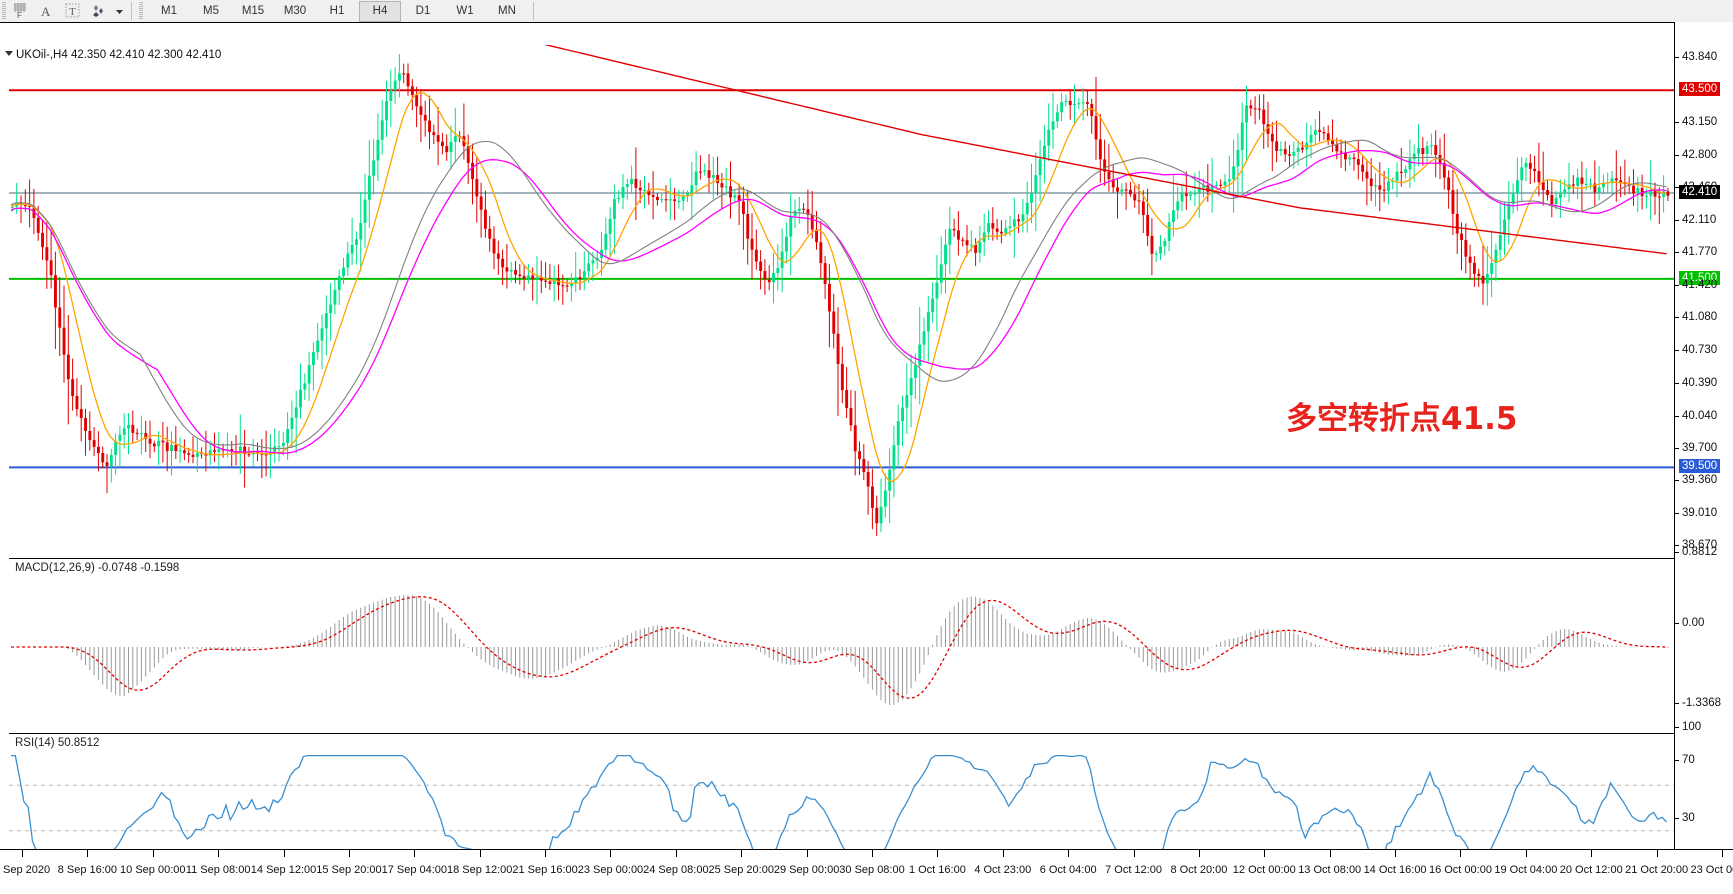 The height and width of the screenshot is (894, 1733). Describe the element at coordinates (465, 11) in the screenshot. I see `timeframe-w1: W1` at that location.